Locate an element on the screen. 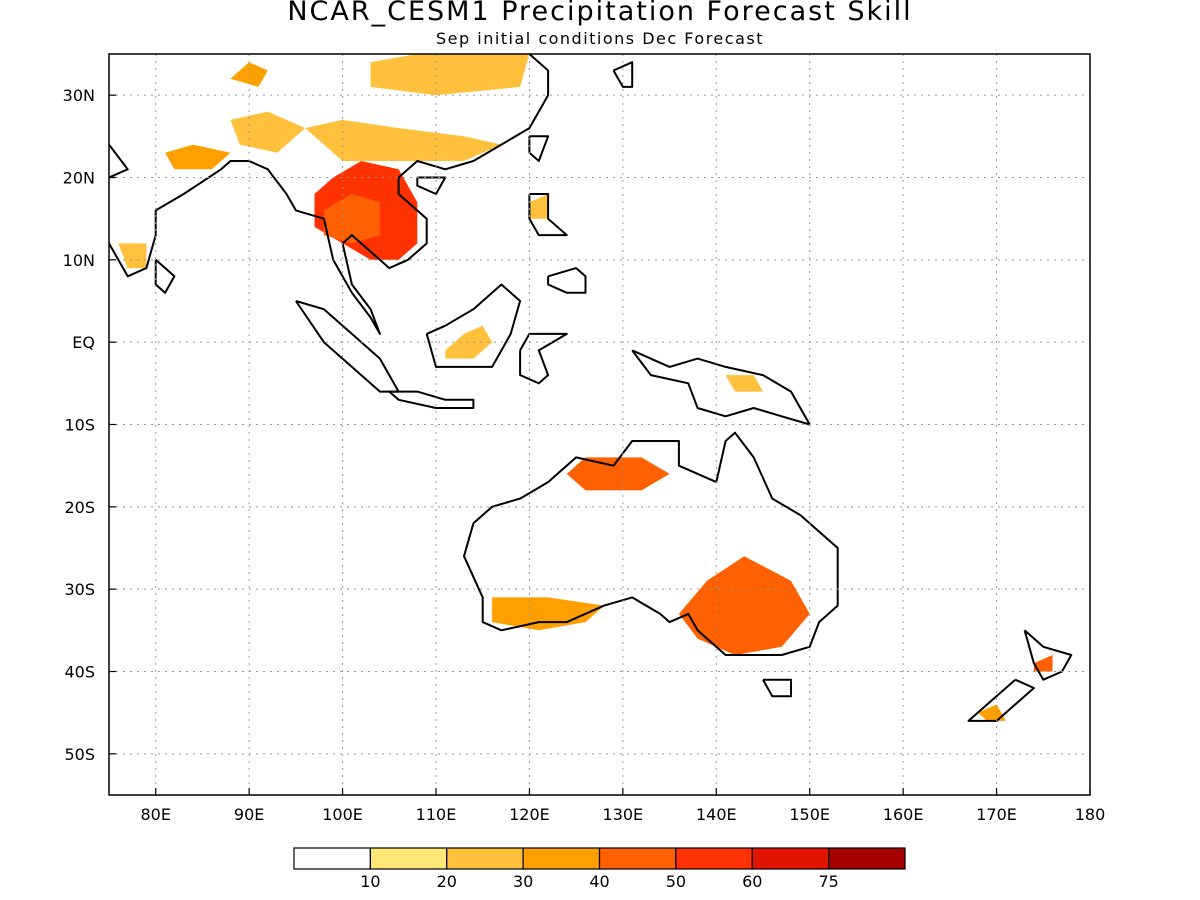 This screenshot has width=1200, height=900. lon-tick-label: 160E is located at coordinates (903, 814).